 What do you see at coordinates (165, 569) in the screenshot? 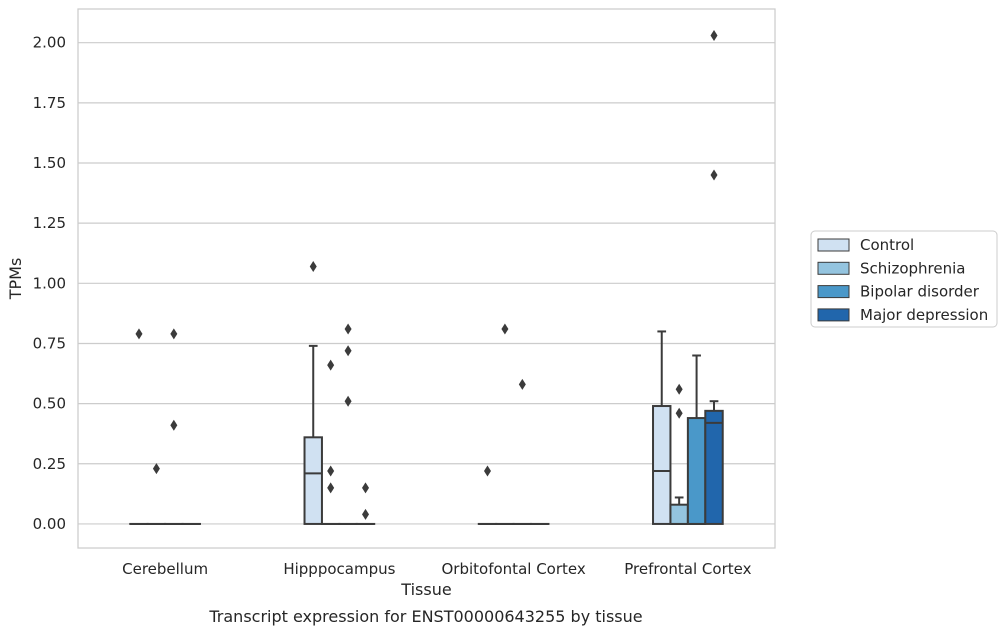
I see `x-tick-label: Cerebellum` at bounding box center [165, 569].